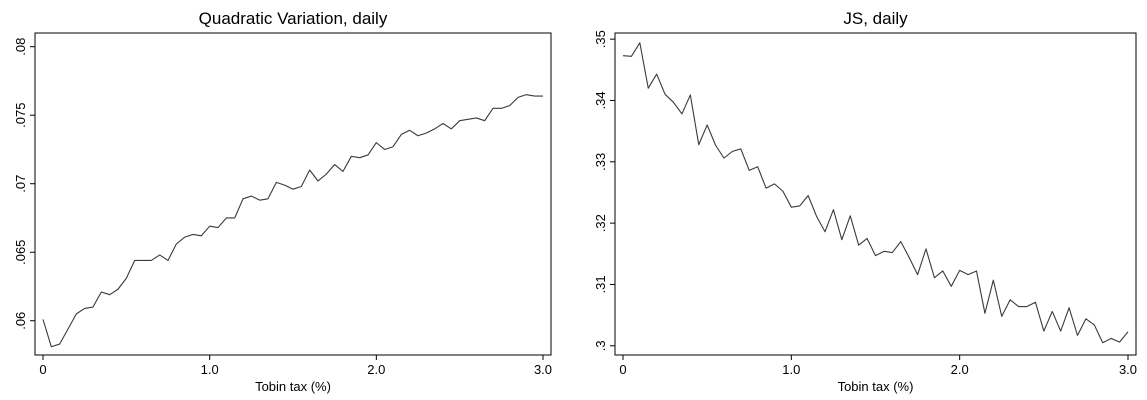 The height and width of the screenshot is (400, 1147). What do you see at coordinates (622, 369) in the screenshot?
I see `panel-2-x-tick-label: 0` at bounding box center [622, 369].